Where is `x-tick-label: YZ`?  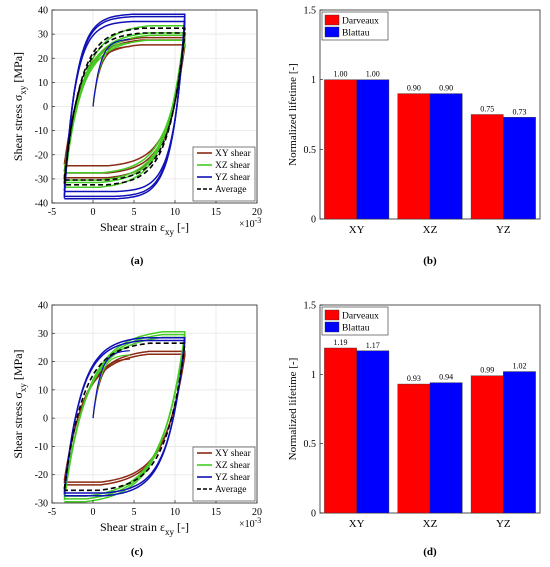
x-tick-label: YZ is located at coordinates (503, 230).